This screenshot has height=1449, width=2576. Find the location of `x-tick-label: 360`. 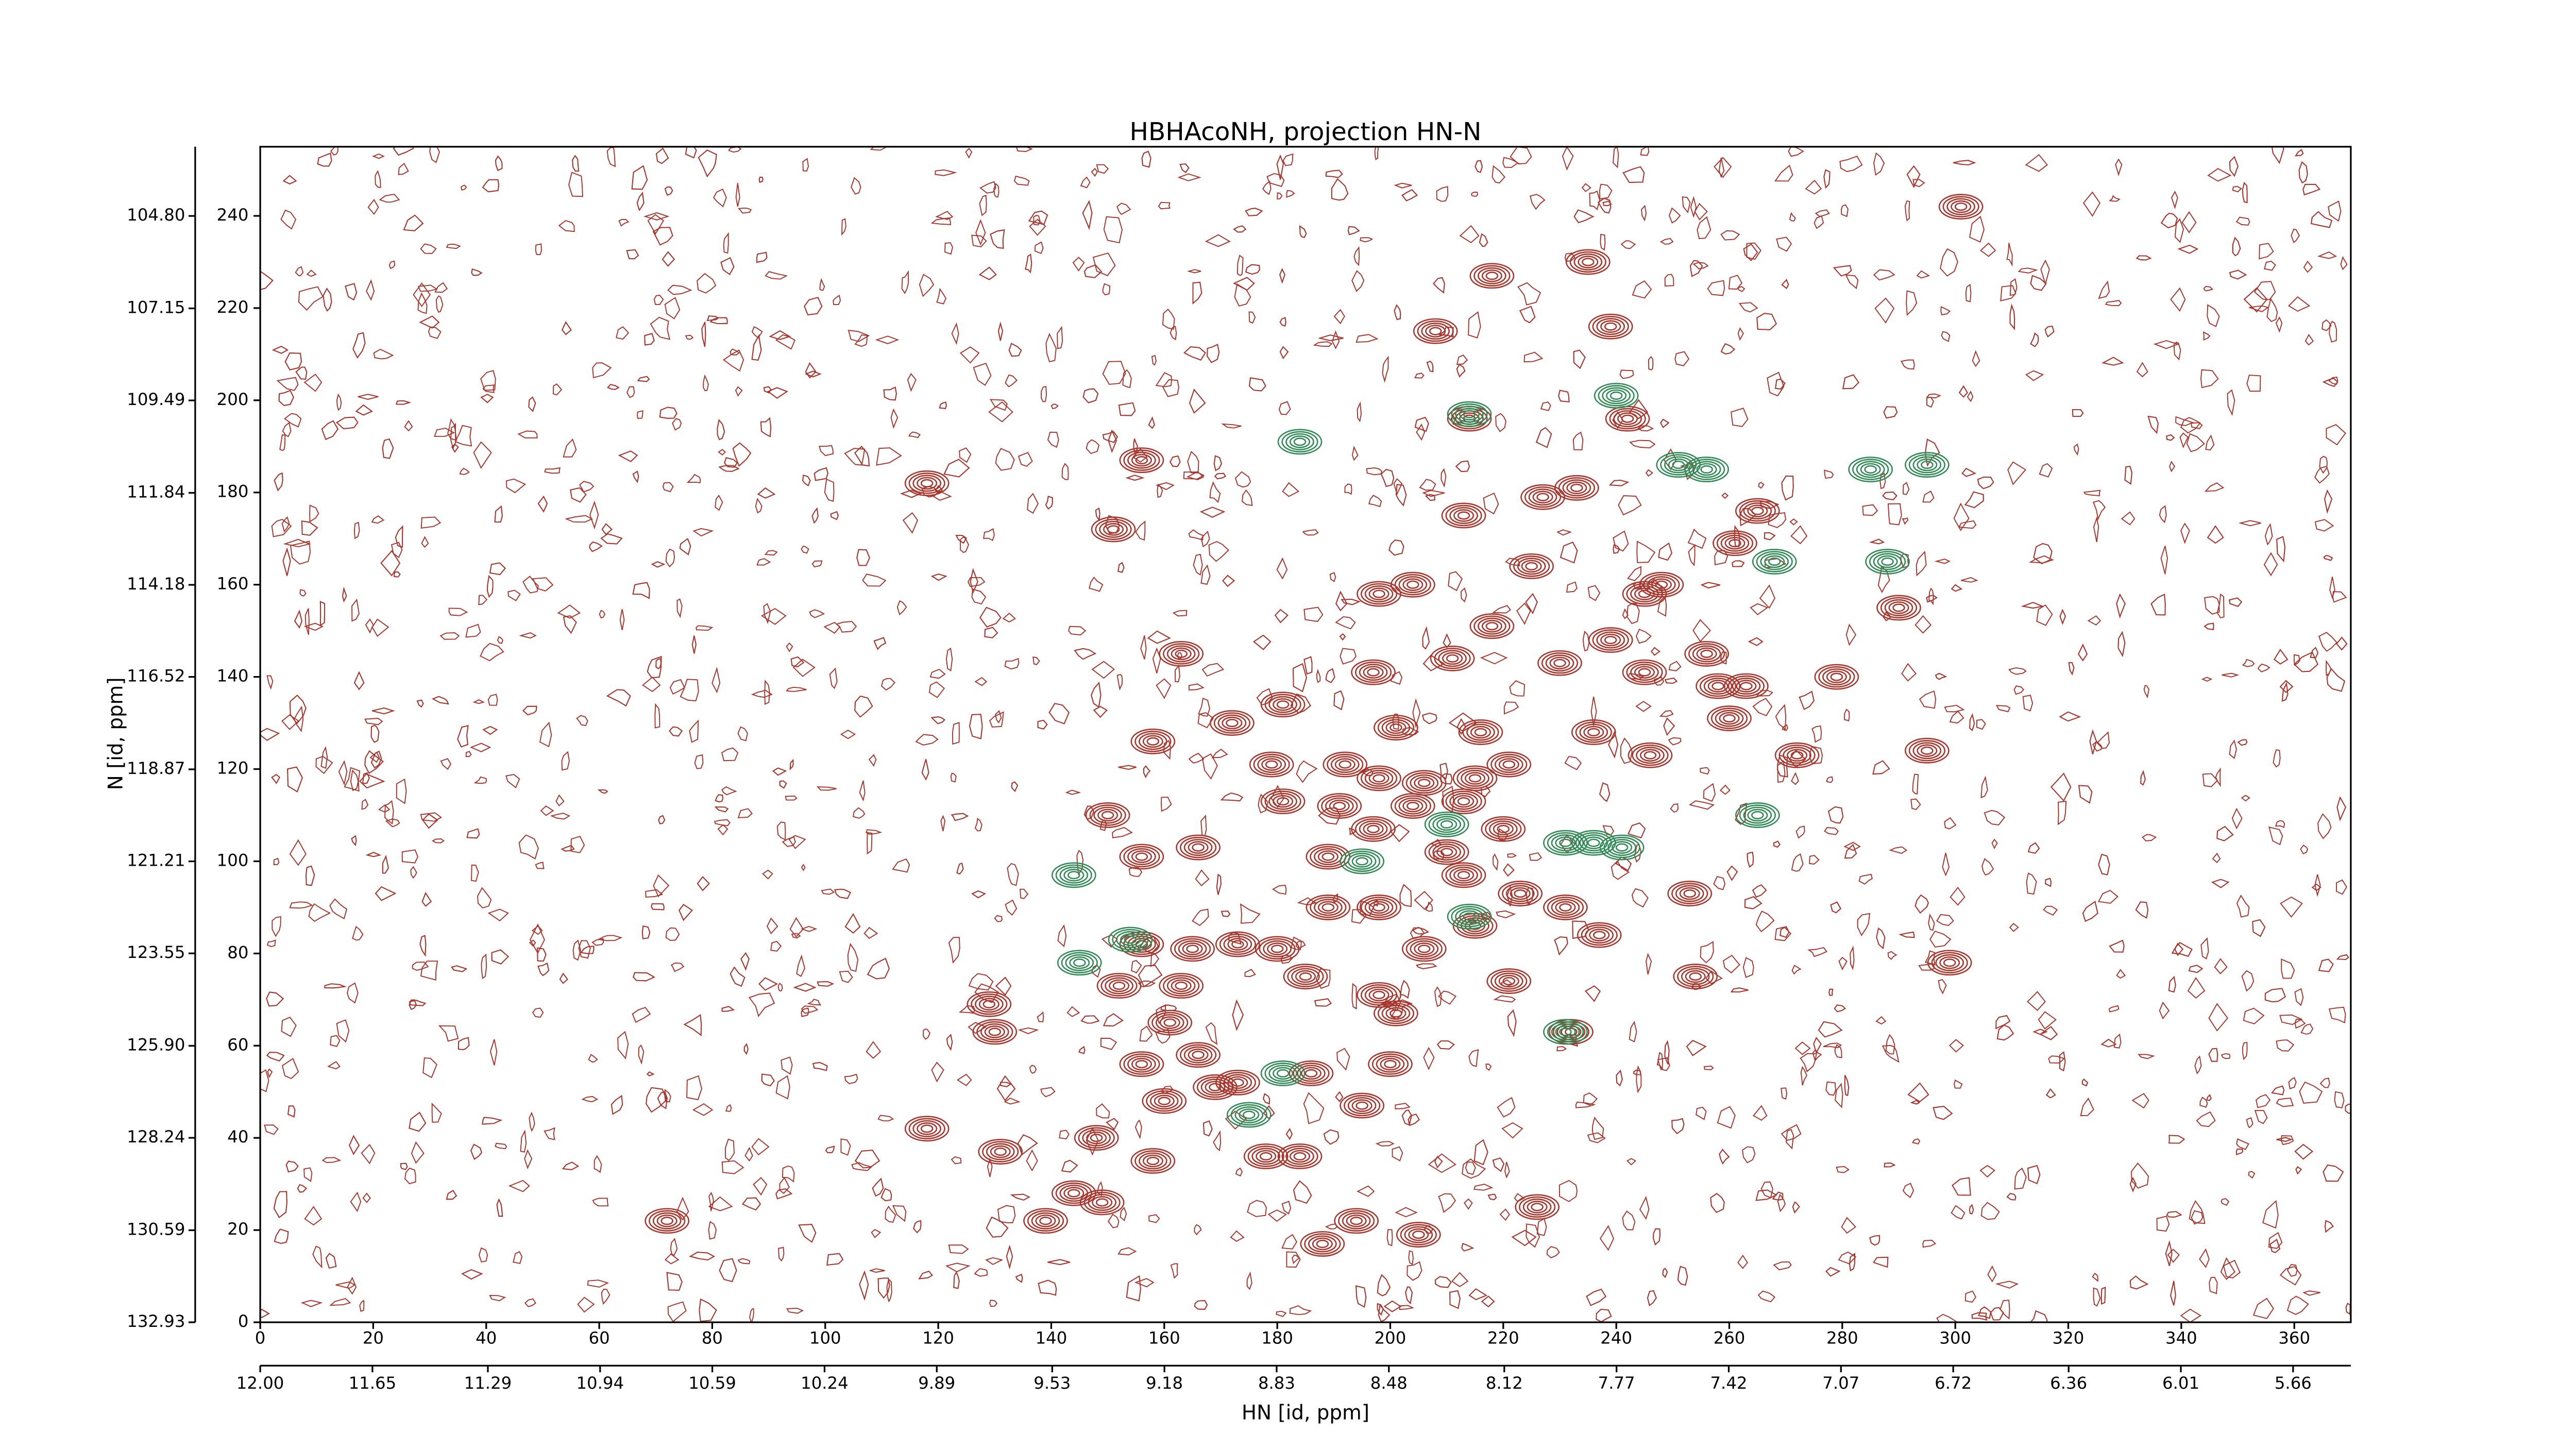

x-tick-label: 360 is located at coordinates (2294, 1337).